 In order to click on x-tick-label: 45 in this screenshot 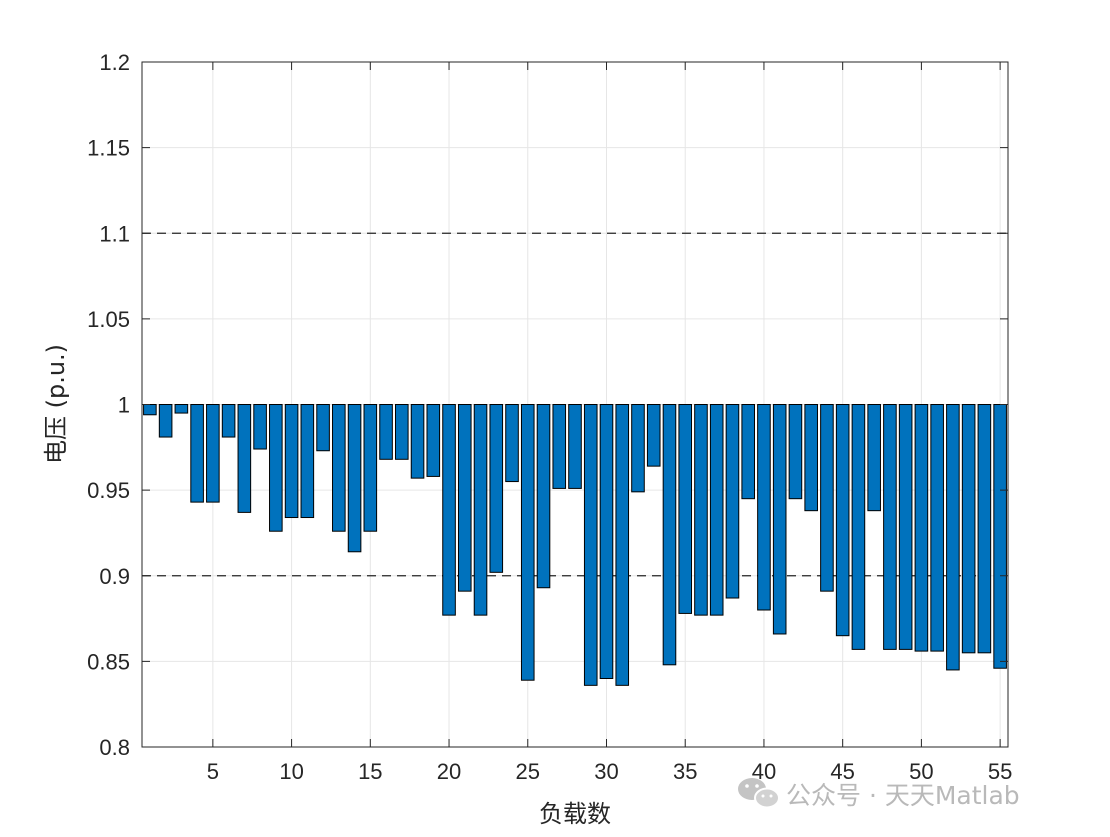, I will do `click(842, 771)`.